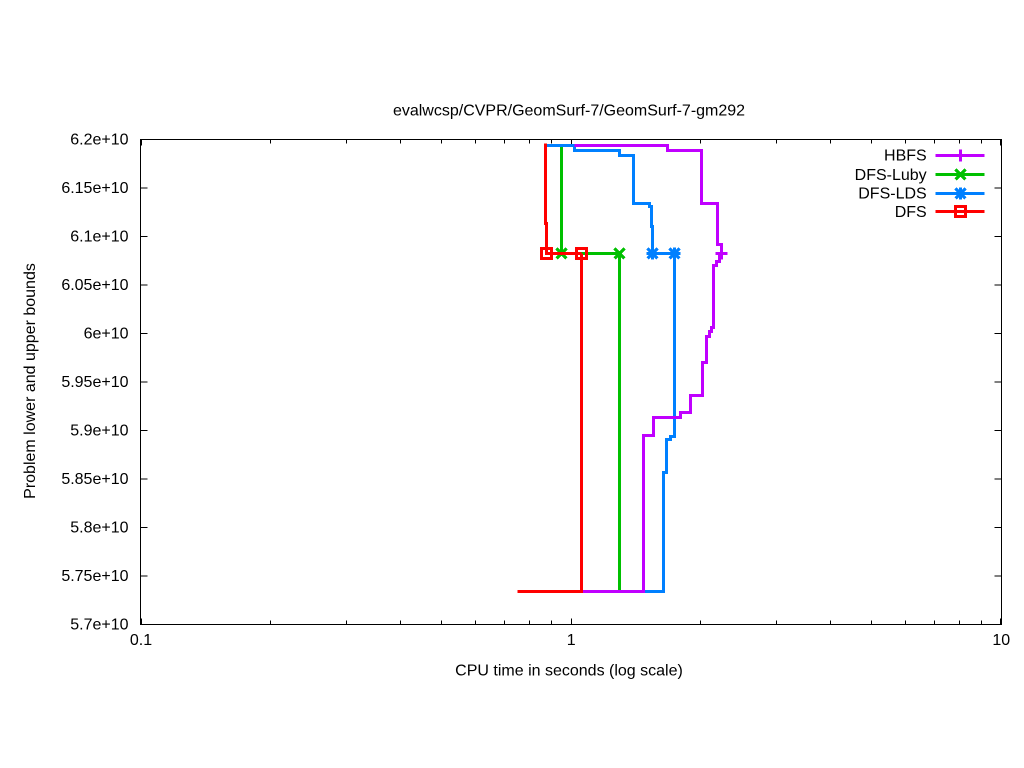 Image resolution: width=1024 pixels, height=768 pixels. What do you see at coordinates (94, 576) in the screenshot?
I see `svg-text: 5.75e+10` at bounding box center [94, 576].